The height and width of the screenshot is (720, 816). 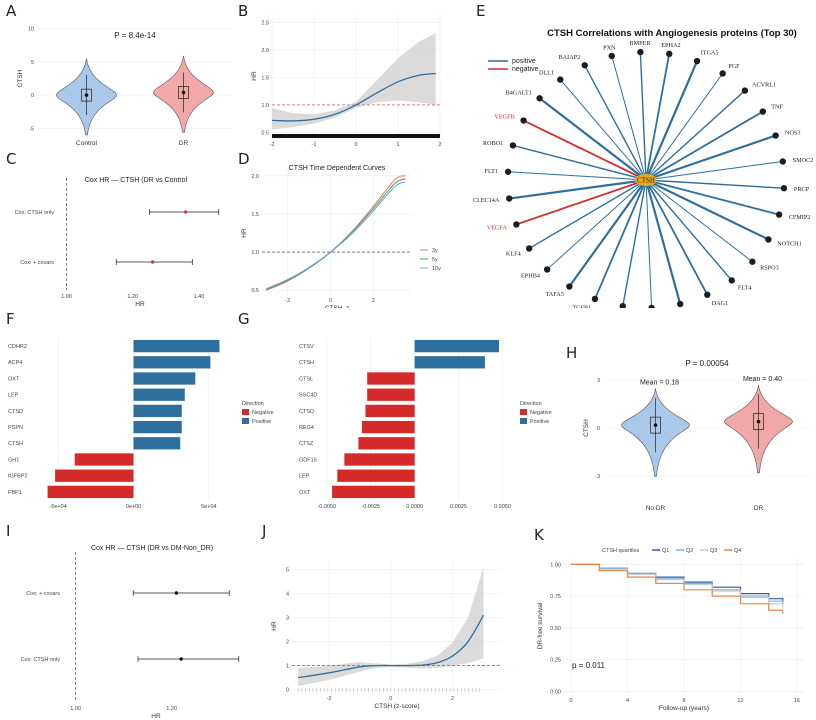 What do you see at coordinates (492, 171) in the screenshot?
I see `node-label: FLT1` at bounding box center [492, 171].